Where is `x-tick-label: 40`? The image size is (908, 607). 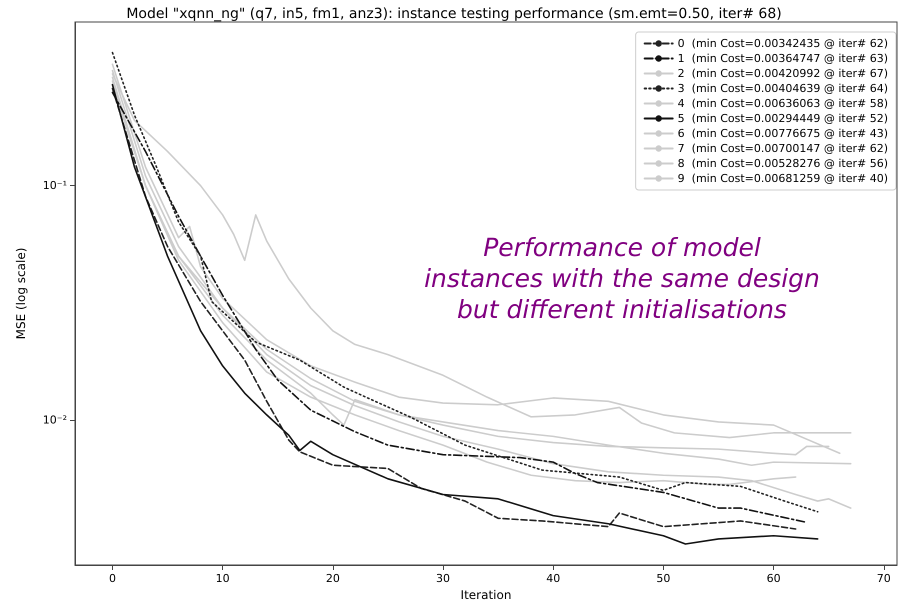
x-tick-label: 40 is located at coordinates (553, 578).